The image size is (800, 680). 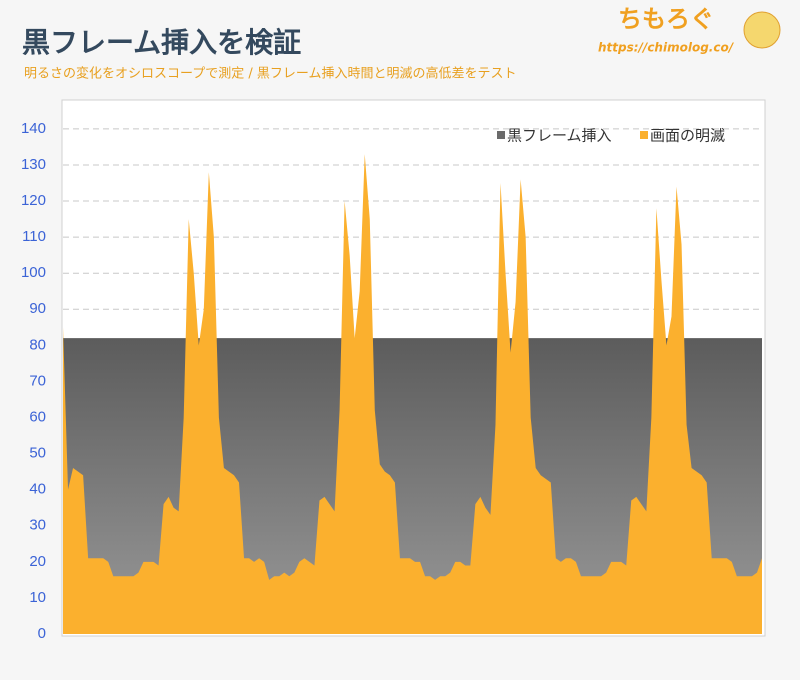 I want to click on y-tick-label: 110, so click(x=34, y=236).